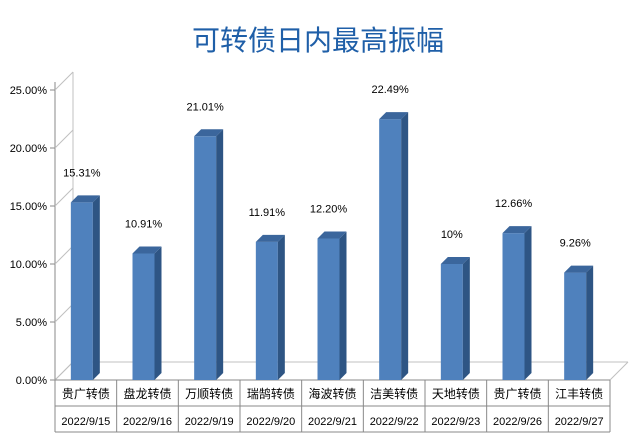  What do you see at coordinates (456, 393) in the screenshot?
I see `category-label: 天地转债` at bounding box center [456, 393].